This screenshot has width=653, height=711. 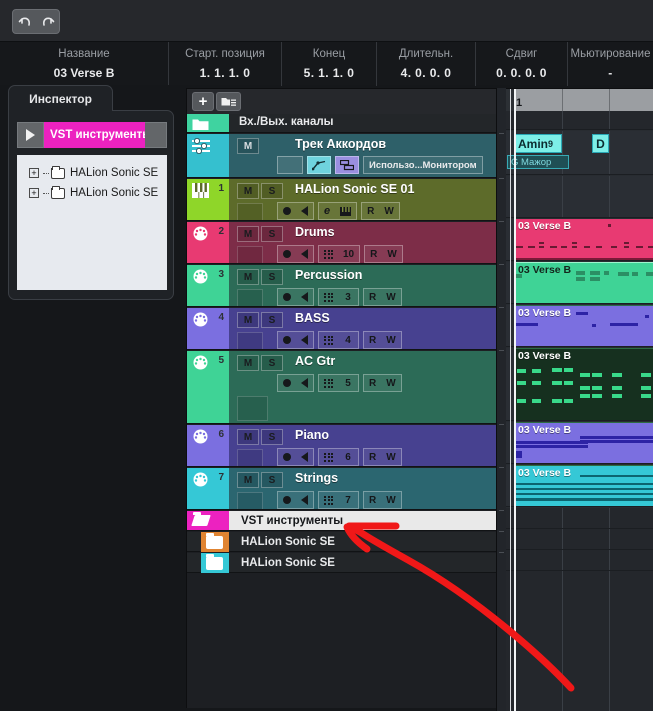 What do you see at coordinates (347, 165) in the screenshot?
I see `lanes-icon` at bounding box center [347, 165].